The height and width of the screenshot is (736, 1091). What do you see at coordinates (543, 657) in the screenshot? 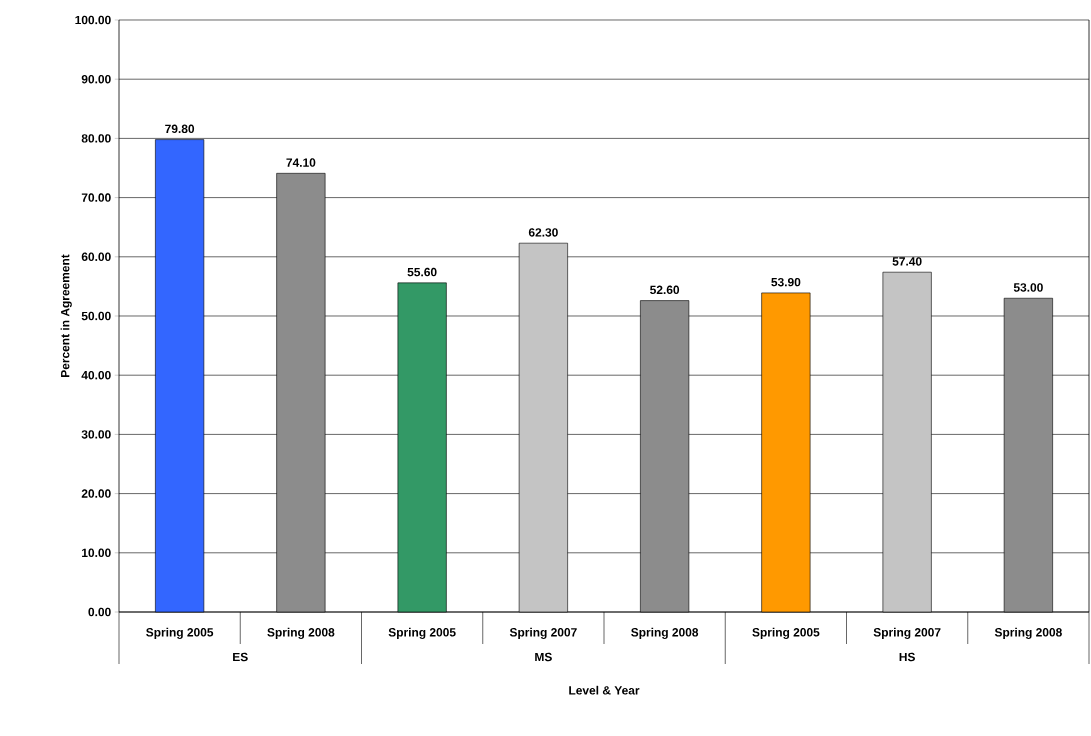
I see `text: MS` at bounding box center [543, 657].